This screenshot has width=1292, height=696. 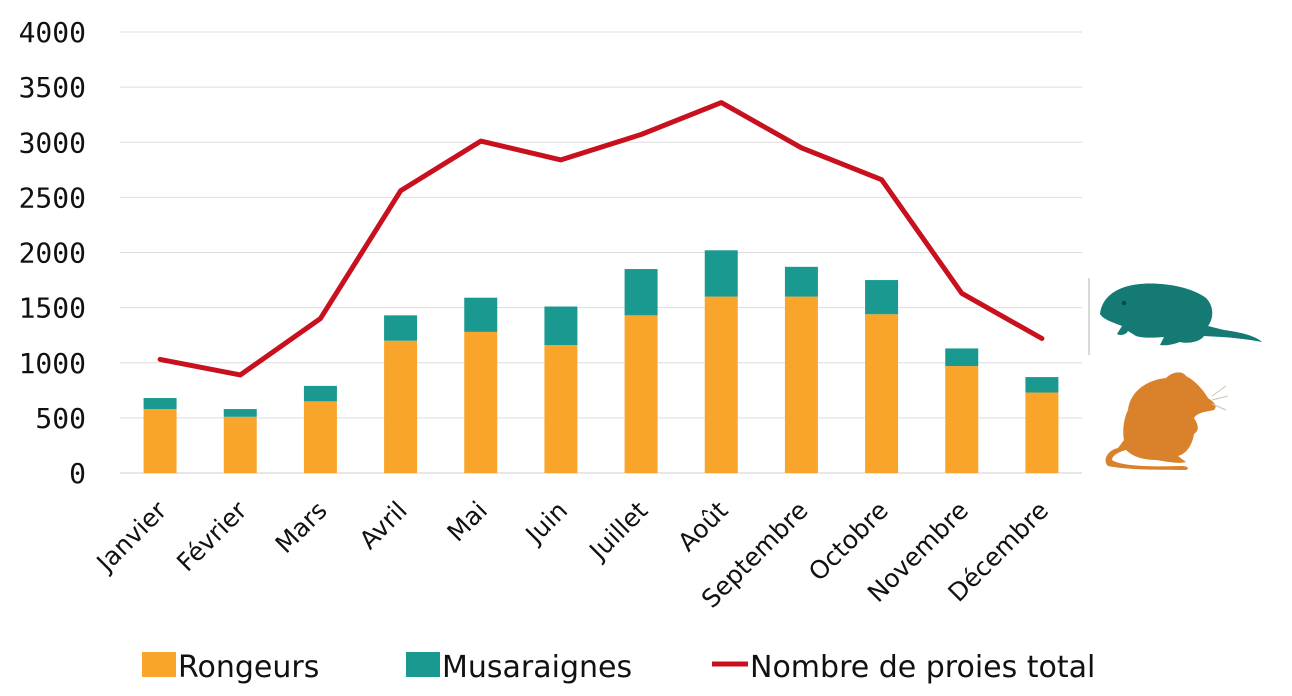 What do you see at coordinates (1167, 421) in the screenshot?
I see `mouse-icon` at bounding box center [1167, 421].